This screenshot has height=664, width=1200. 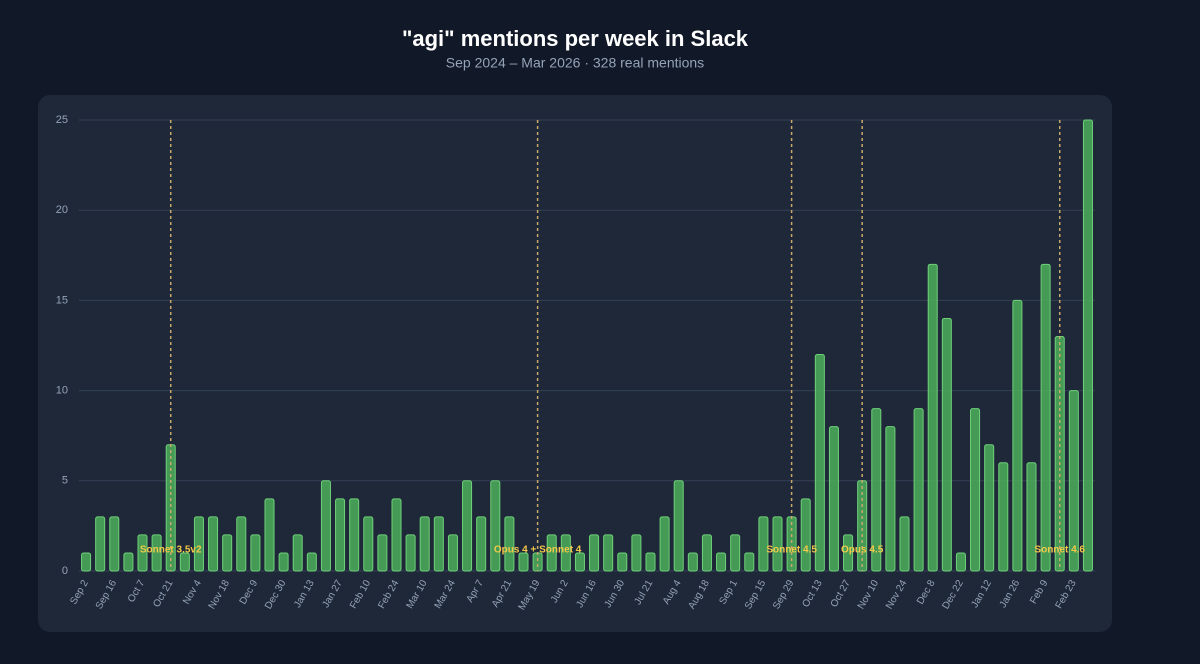 I want to click on chart-subtitle: Sep 2024 – Mar 2026 · 328 real mentions, so click(x=575, y=63).